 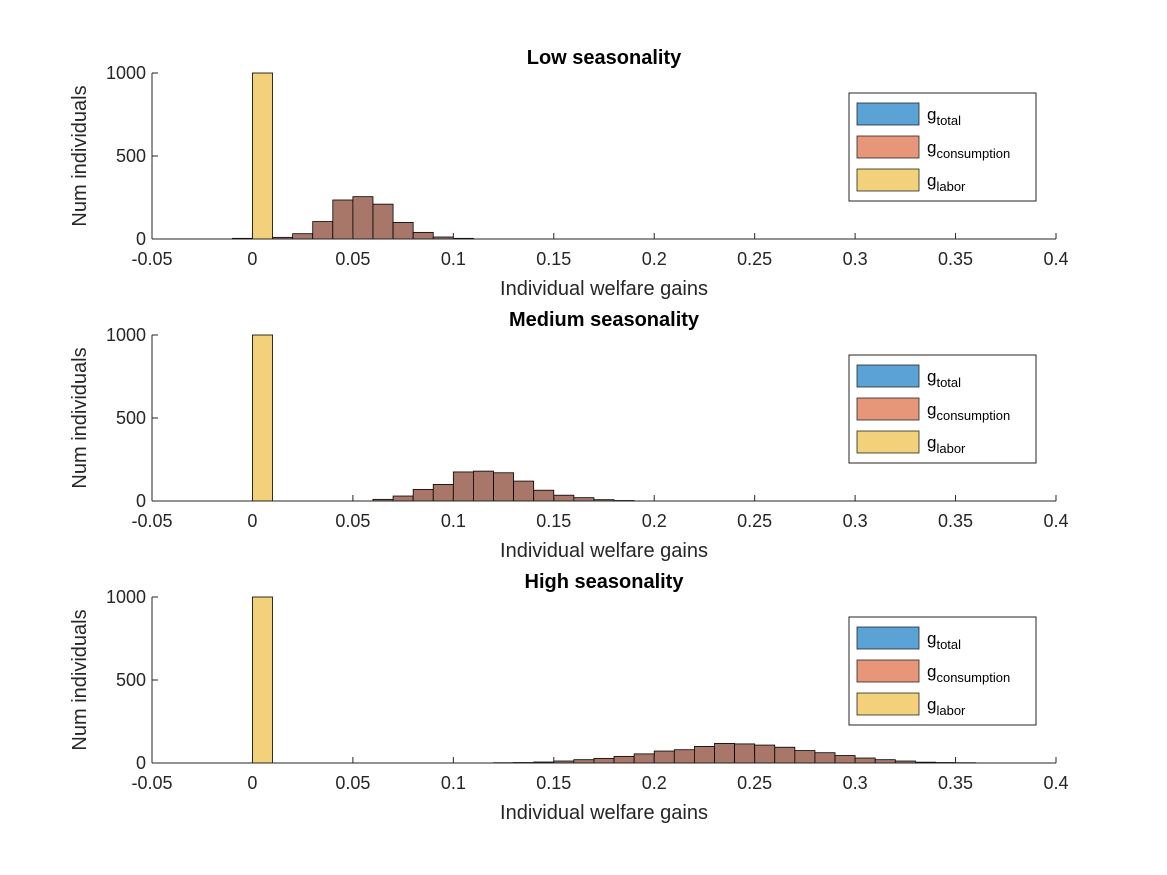 What do you see at coordinates (604, 320) in the screenshot?
I see `chart-title: Medium seasonality` at bounding box center [604, 320].